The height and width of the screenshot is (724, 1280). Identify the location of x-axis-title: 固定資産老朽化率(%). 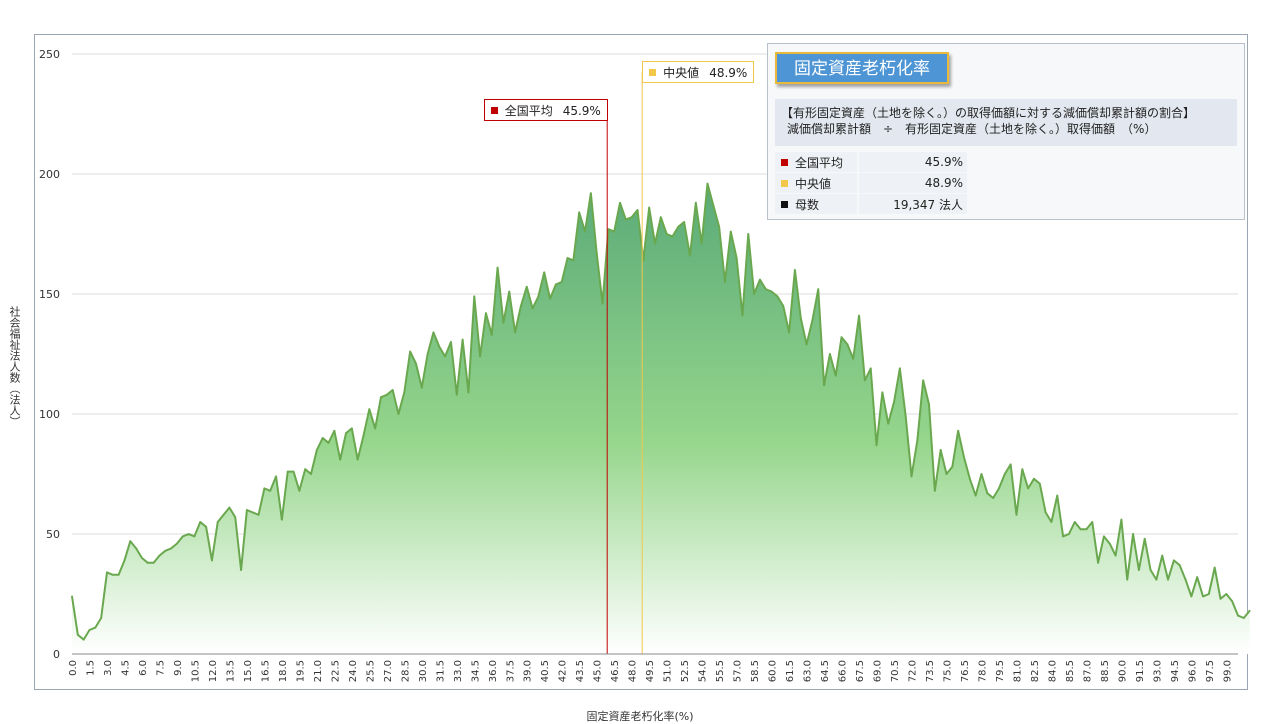
(640, 716).